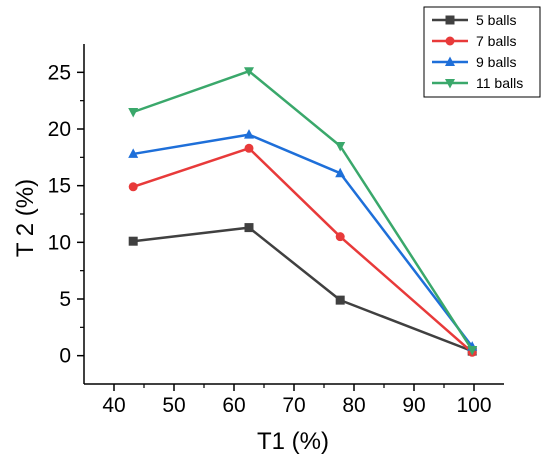  What do you see at coordinates (353, 405) in the screenshot?
I see `x-tick-label: 80` at bounding box center [353, 405].